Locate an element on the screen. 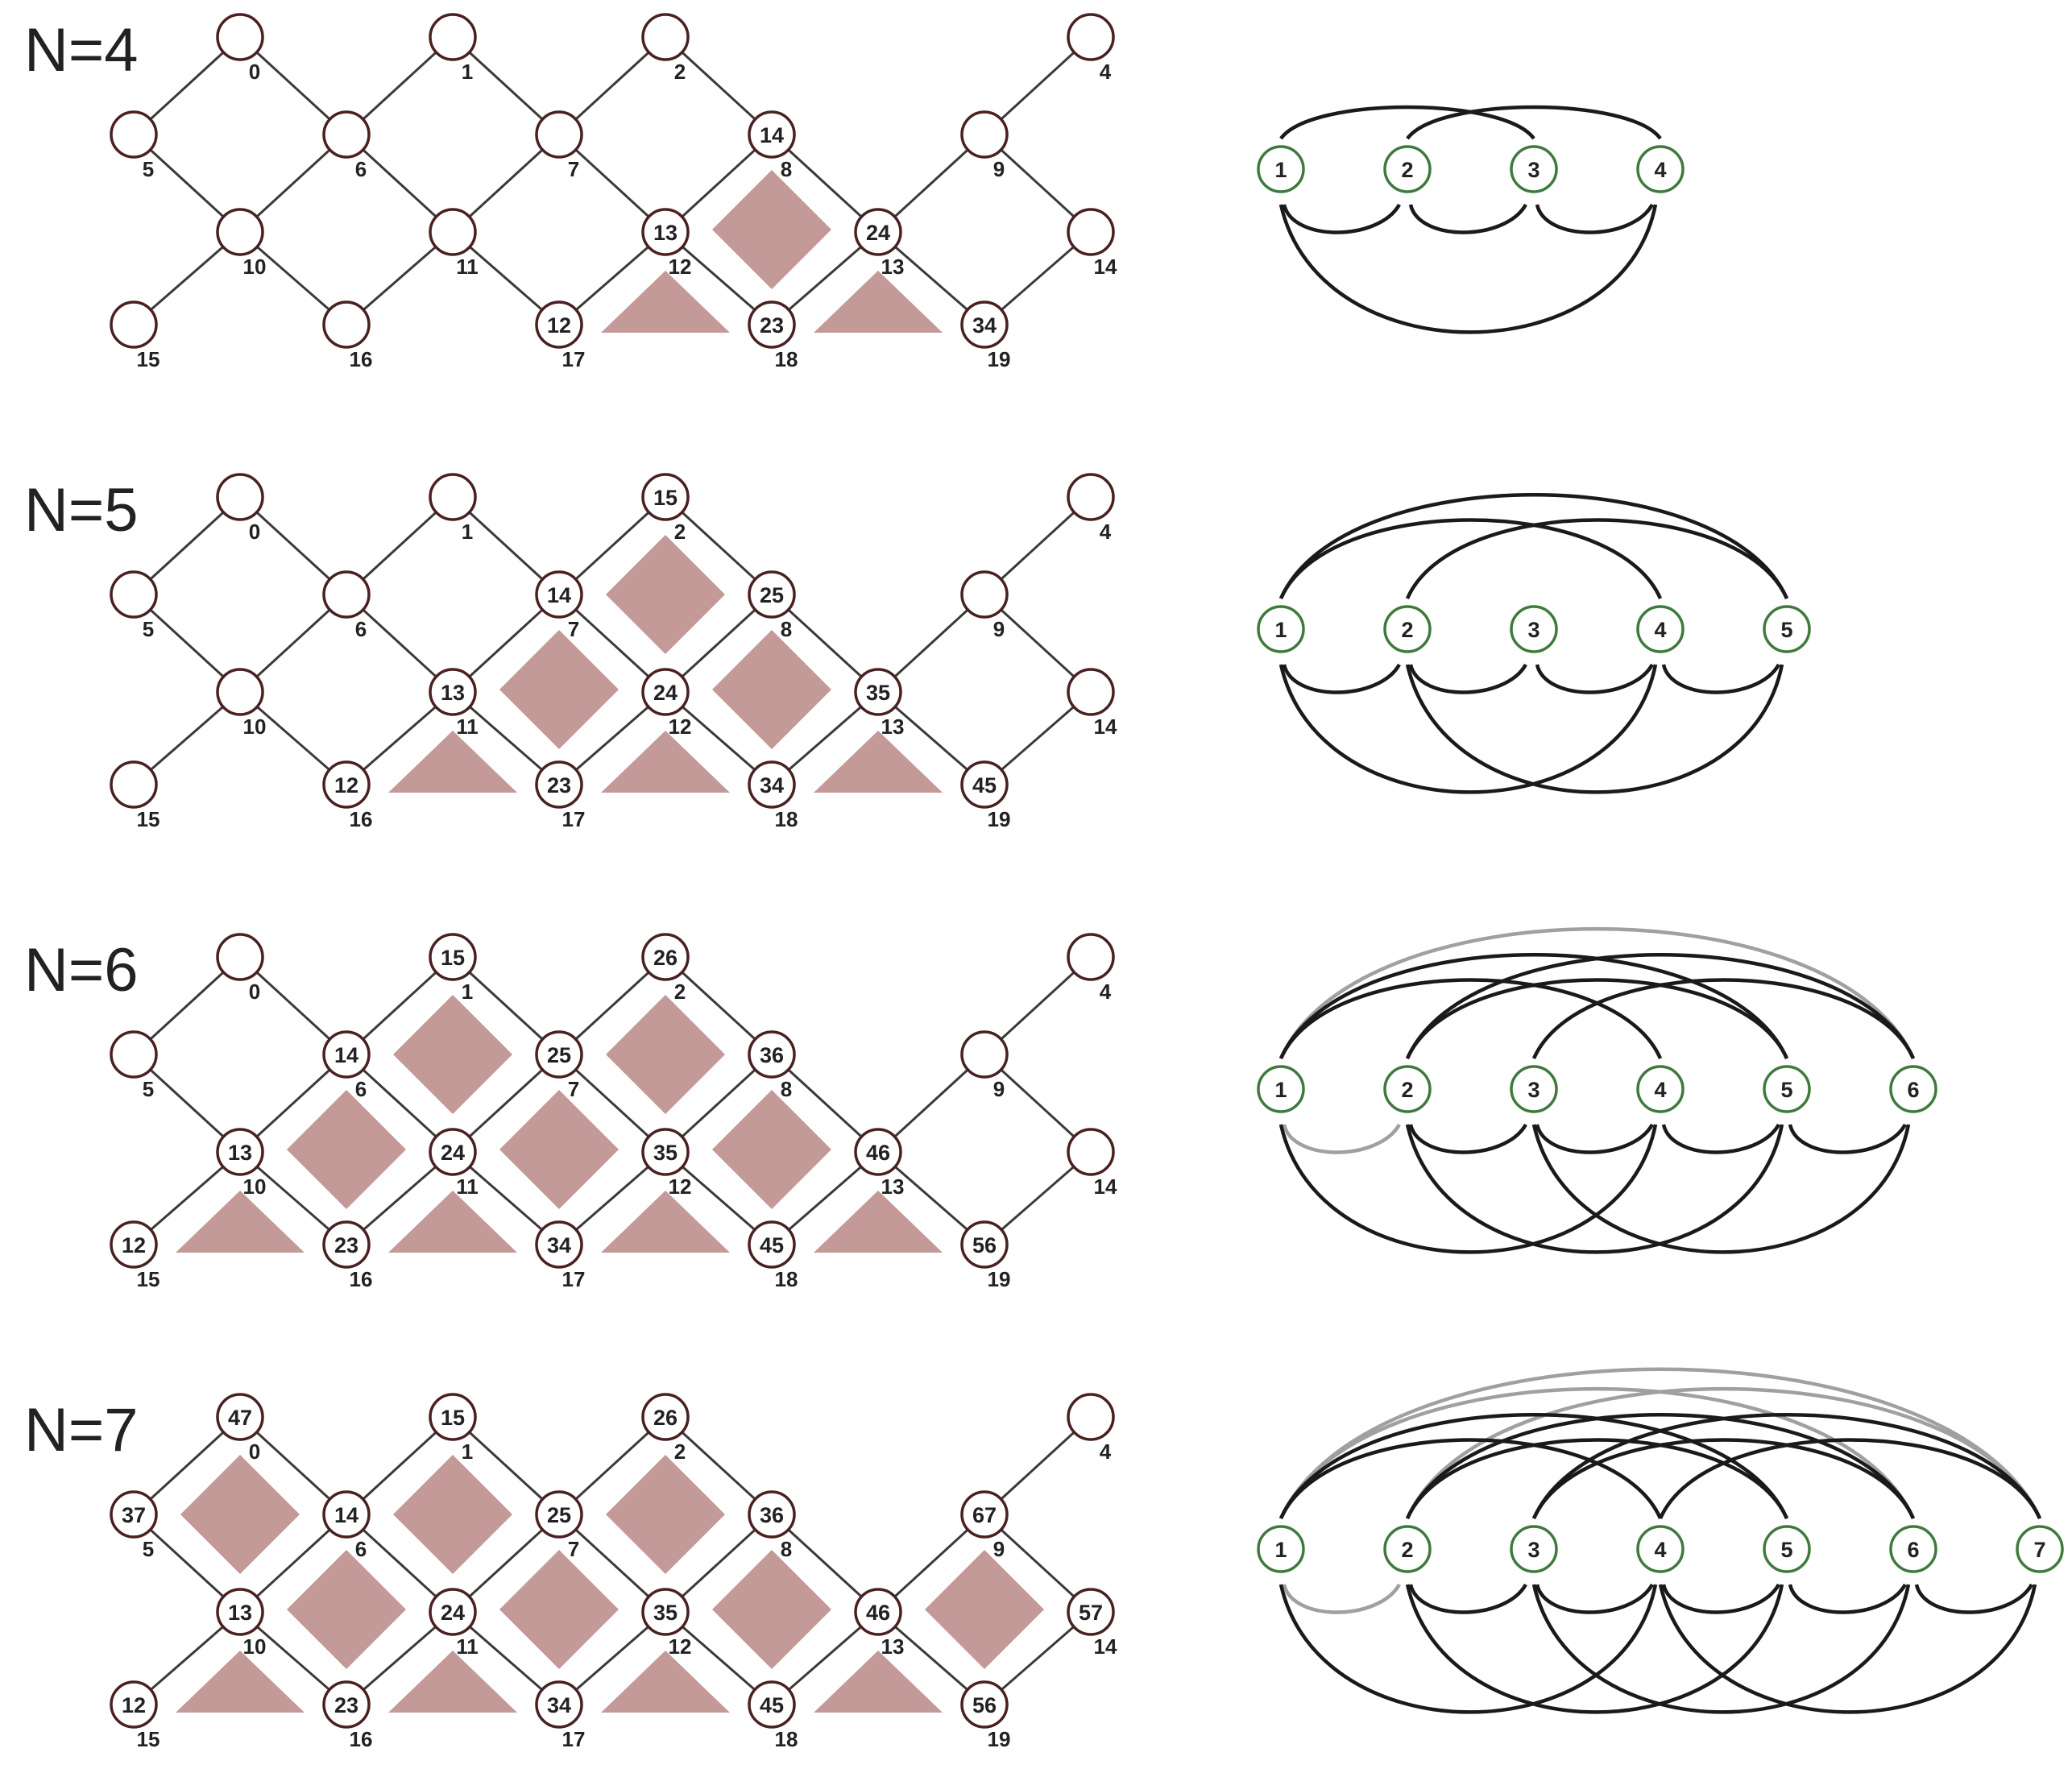  lattice-node-0: 470 is located at coordinates (240, 1428).